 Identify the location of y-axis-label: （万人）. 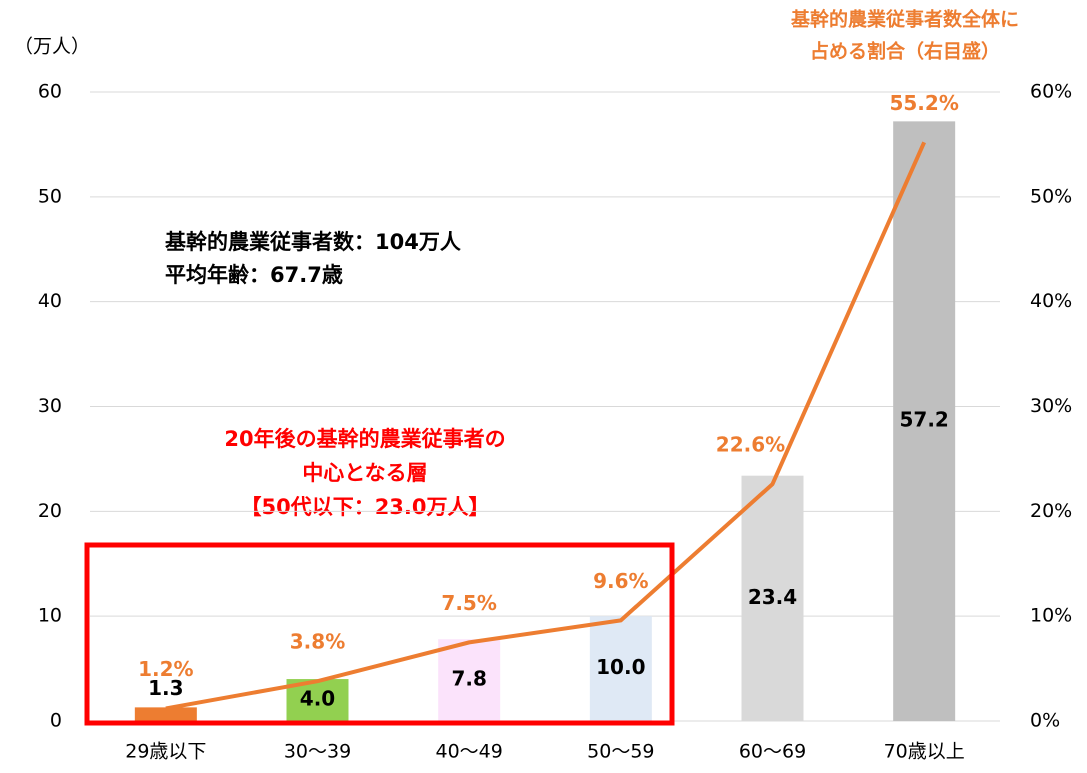
(52, 47).